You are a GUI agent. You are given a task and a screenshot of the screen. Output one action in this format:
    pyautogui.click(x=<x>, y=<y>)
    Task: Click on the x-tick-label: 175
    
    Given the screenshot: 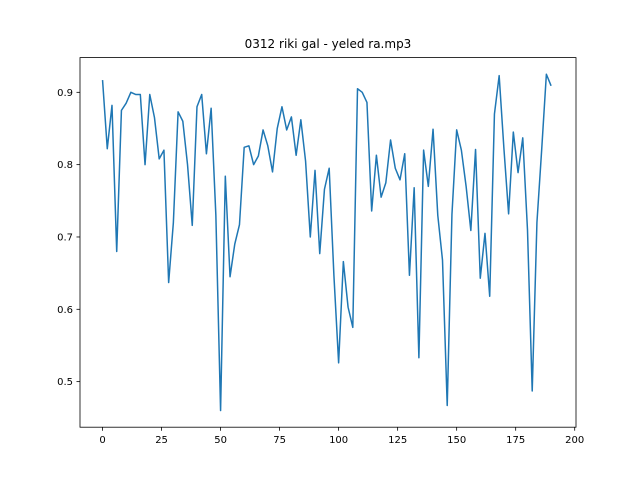 What is the action you would take?
    pyautogui.click(x=515, y=440)
    